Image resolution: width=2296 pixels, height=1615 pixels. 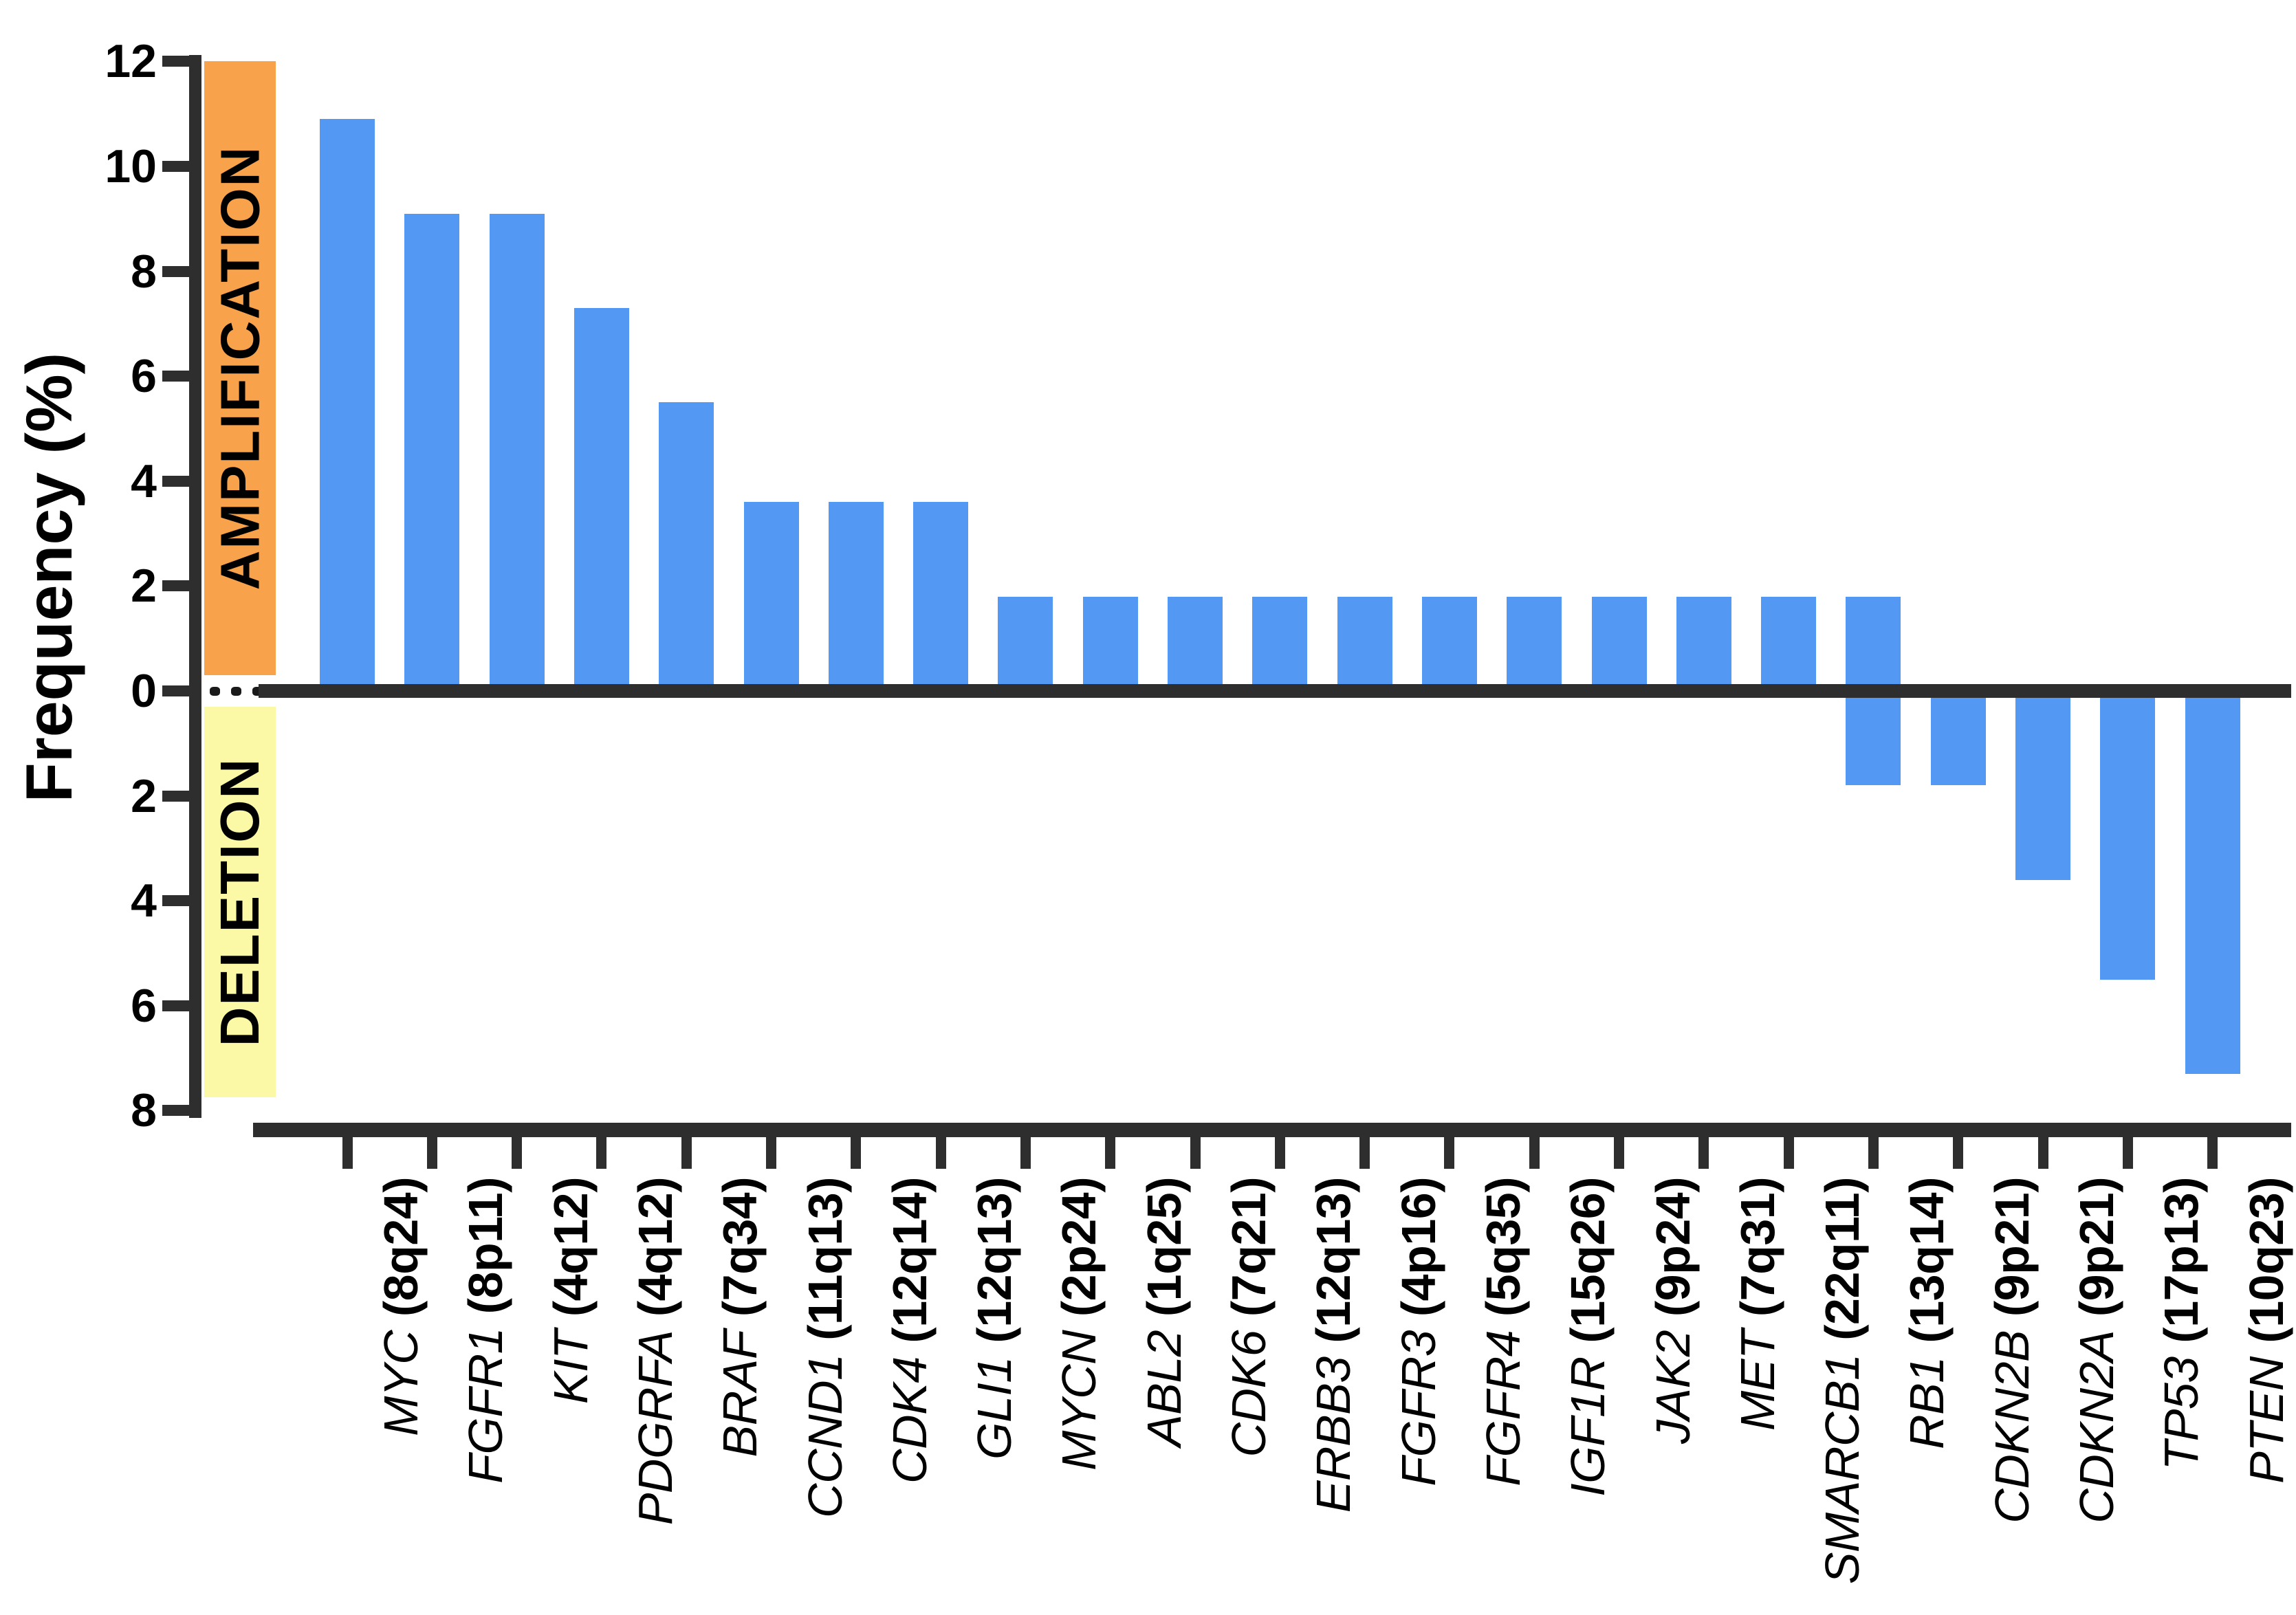 What do you see at coordinates (1757, 1380) in the screenshot?
I see `gene-name: MET` at bounding box center [1757, 1380].